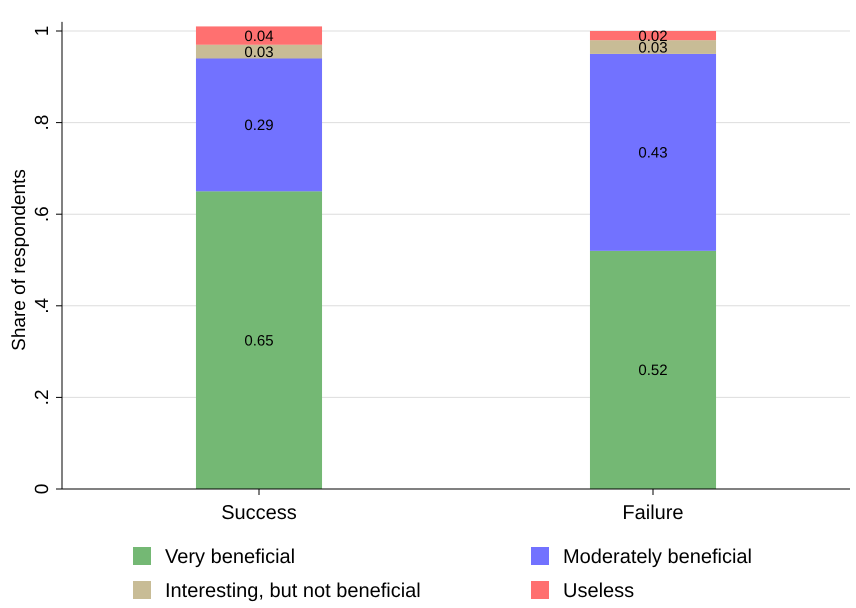  I want to click on y-tick-label: .2, so click(42, 397).